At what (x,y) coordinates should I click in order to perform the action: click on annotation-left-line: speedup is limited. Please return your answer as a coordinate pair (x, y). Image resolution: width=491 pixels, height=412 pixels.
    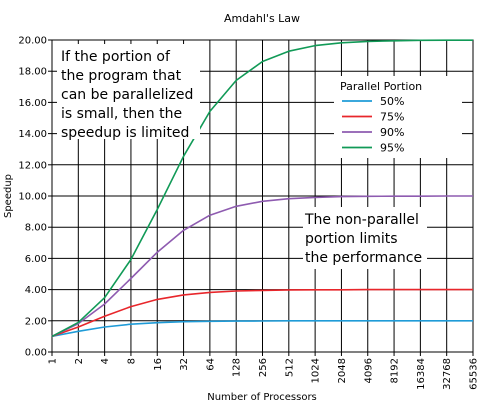
    Looking at the image, I should click on (125, 133).